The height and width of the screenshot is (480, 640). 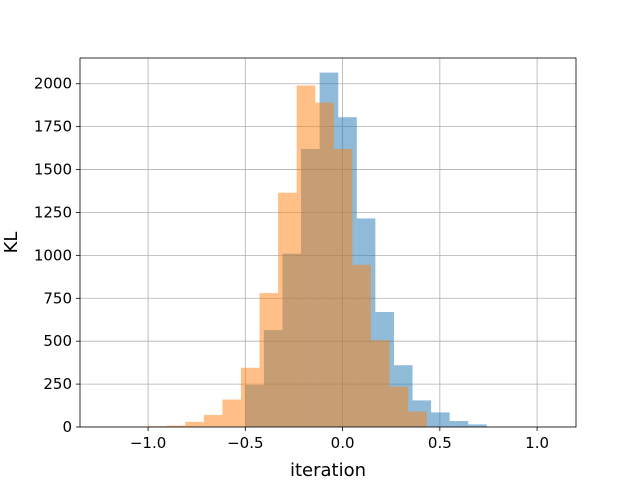 I want to click on x-tick-label: 0.0, so click(x=343, y=443).